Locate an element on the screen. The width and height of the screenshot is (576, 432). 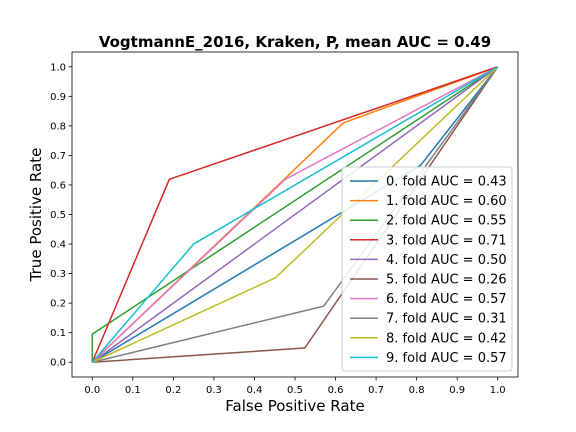
legend-label-fold-6: 6. fold AUC = 0.57 is located at coordinates (446, 299).